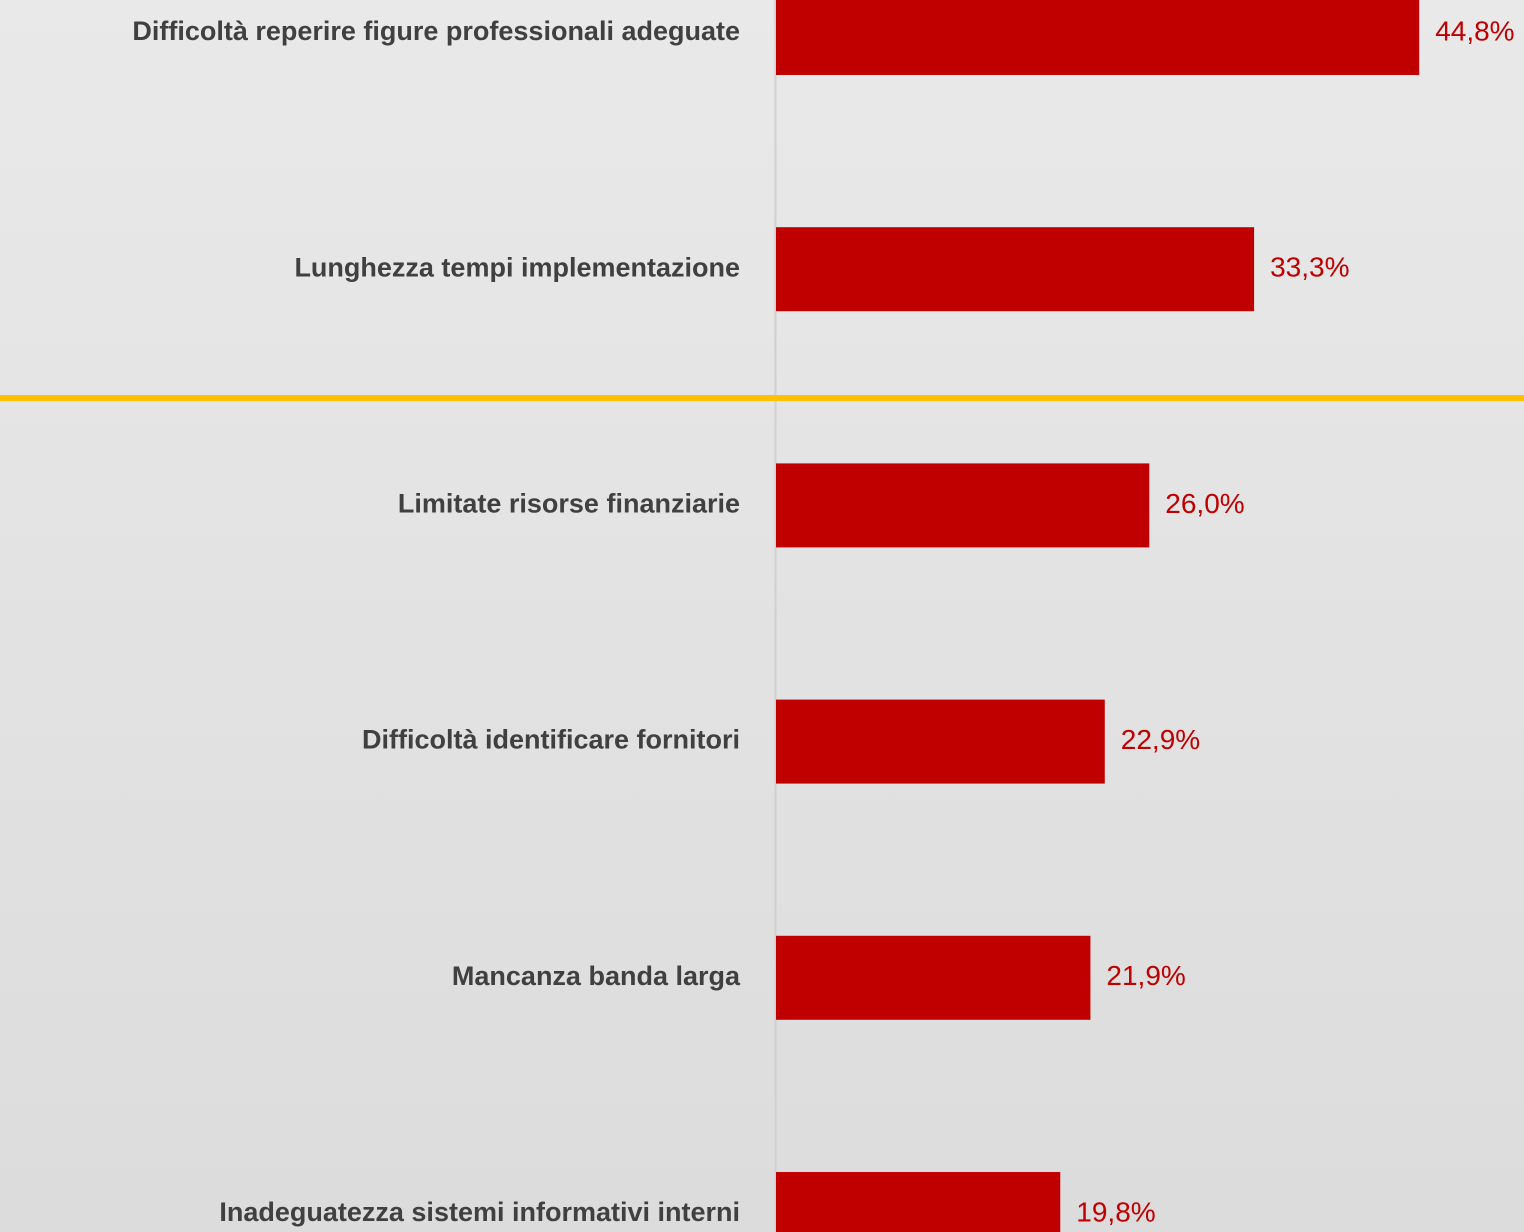 The width and height of the screenshot is (1524, 1232). Describe the element at coordinates (569, 504) in the screenshot. I see `category-label: Limitate risorse finanziarie` at that location.